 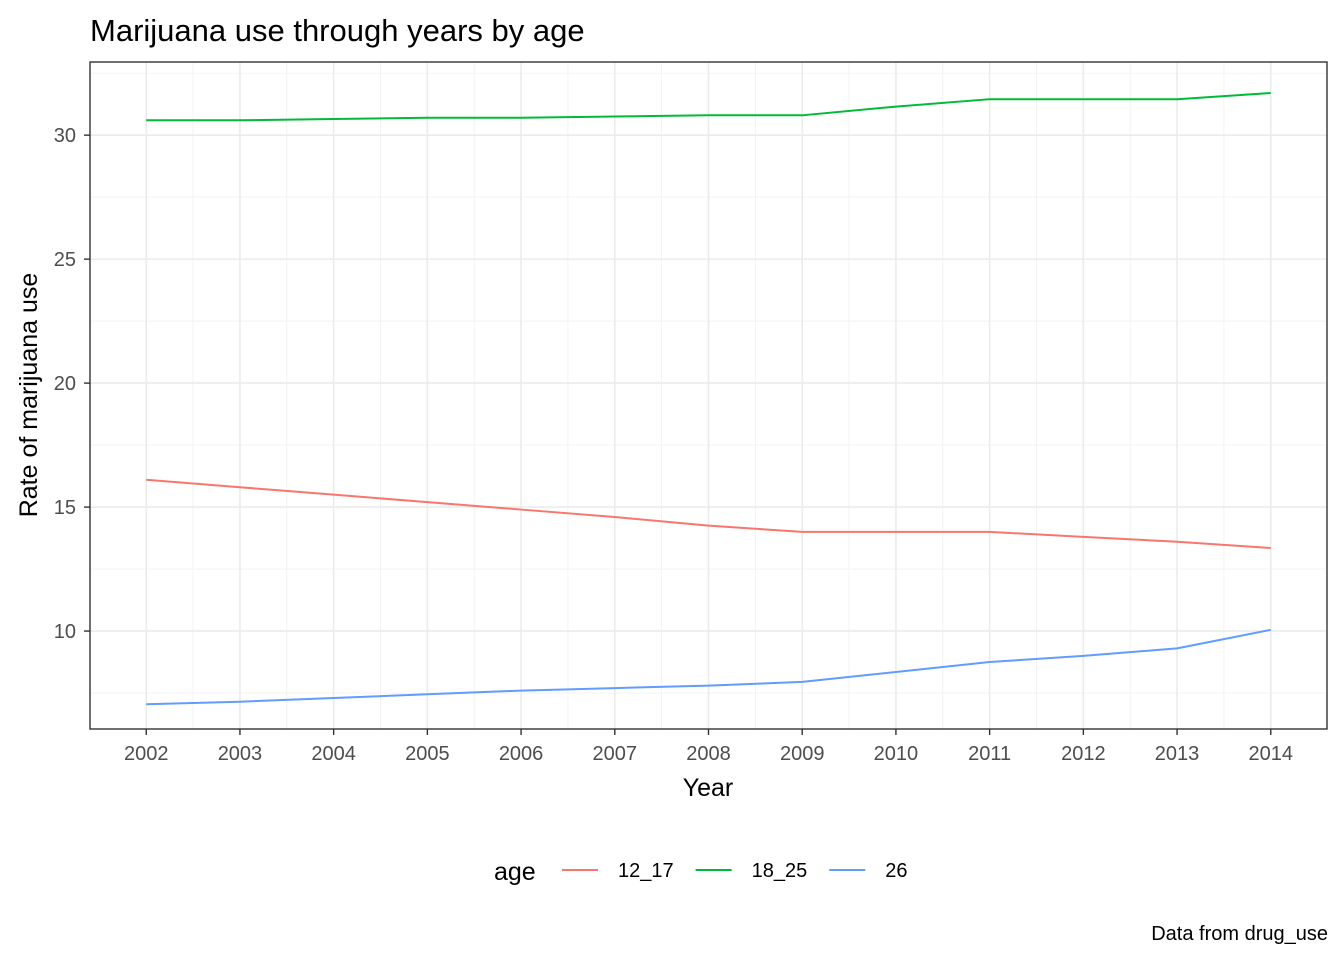 I want to click on legend-title: age, so click(x=515, y=872).